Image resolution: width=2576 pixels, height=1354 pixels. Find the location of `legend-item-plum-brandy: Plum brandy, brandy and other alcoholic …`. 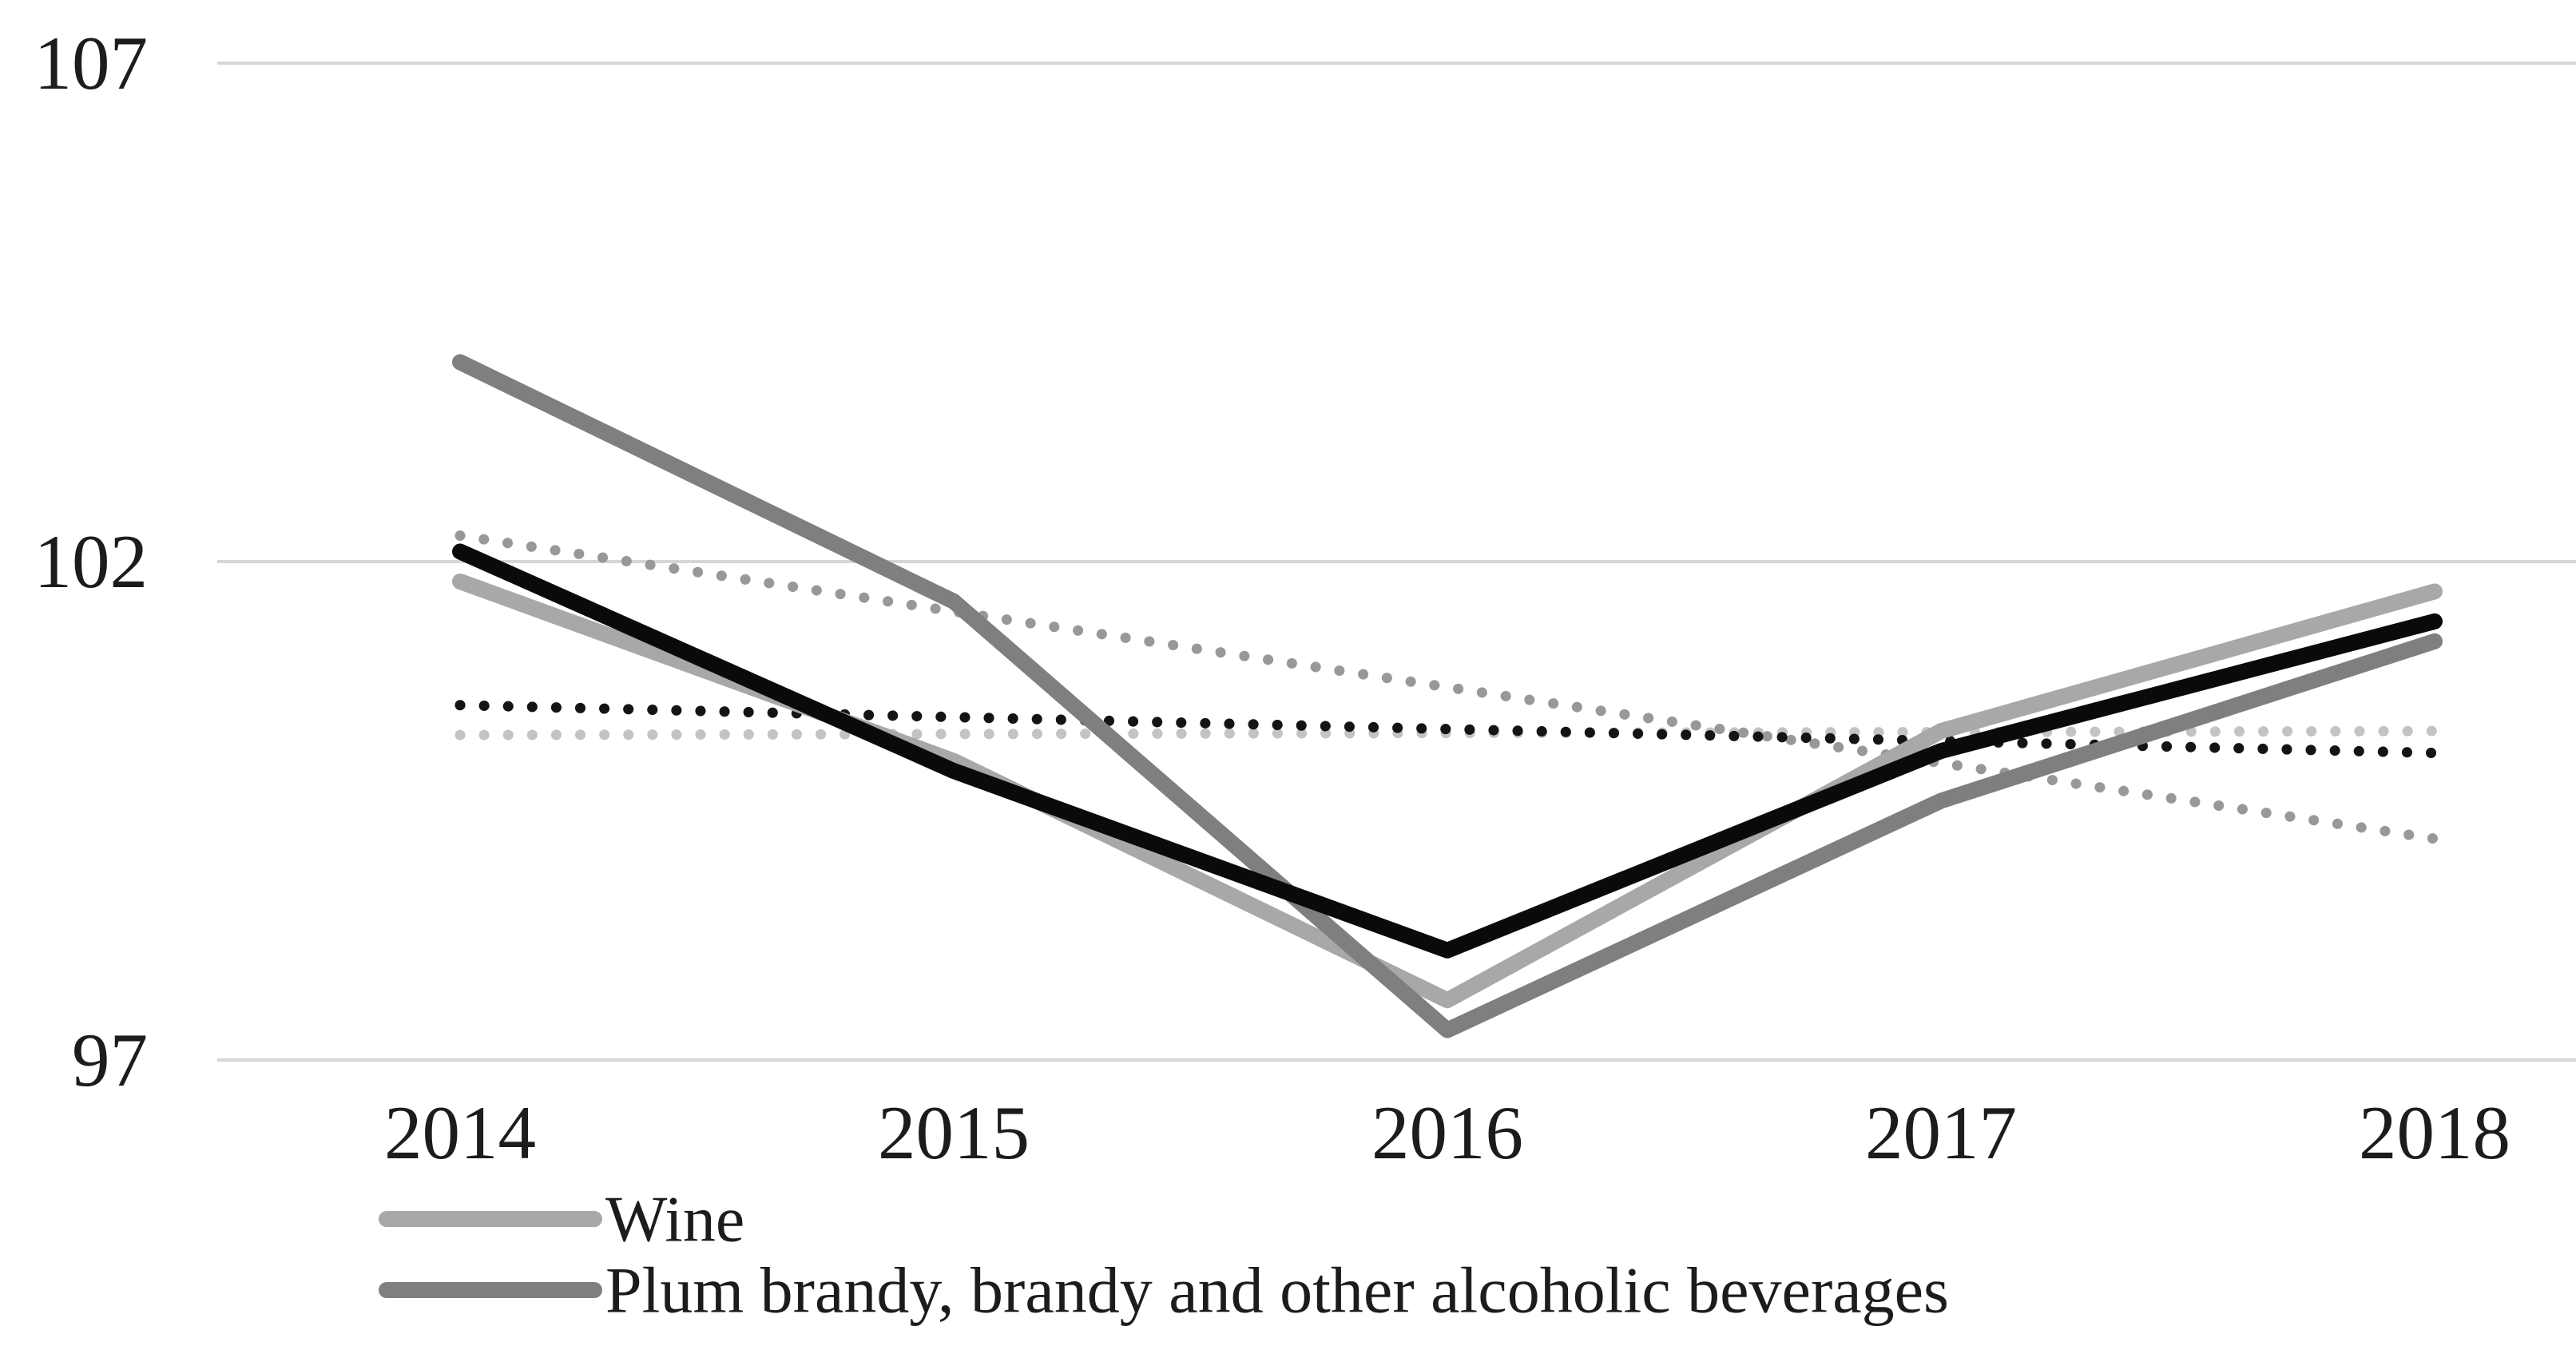

legend-item-plum-brandy: Plum brandy, brandy and other alcoholic … is located at coordinates (1164, 1290).